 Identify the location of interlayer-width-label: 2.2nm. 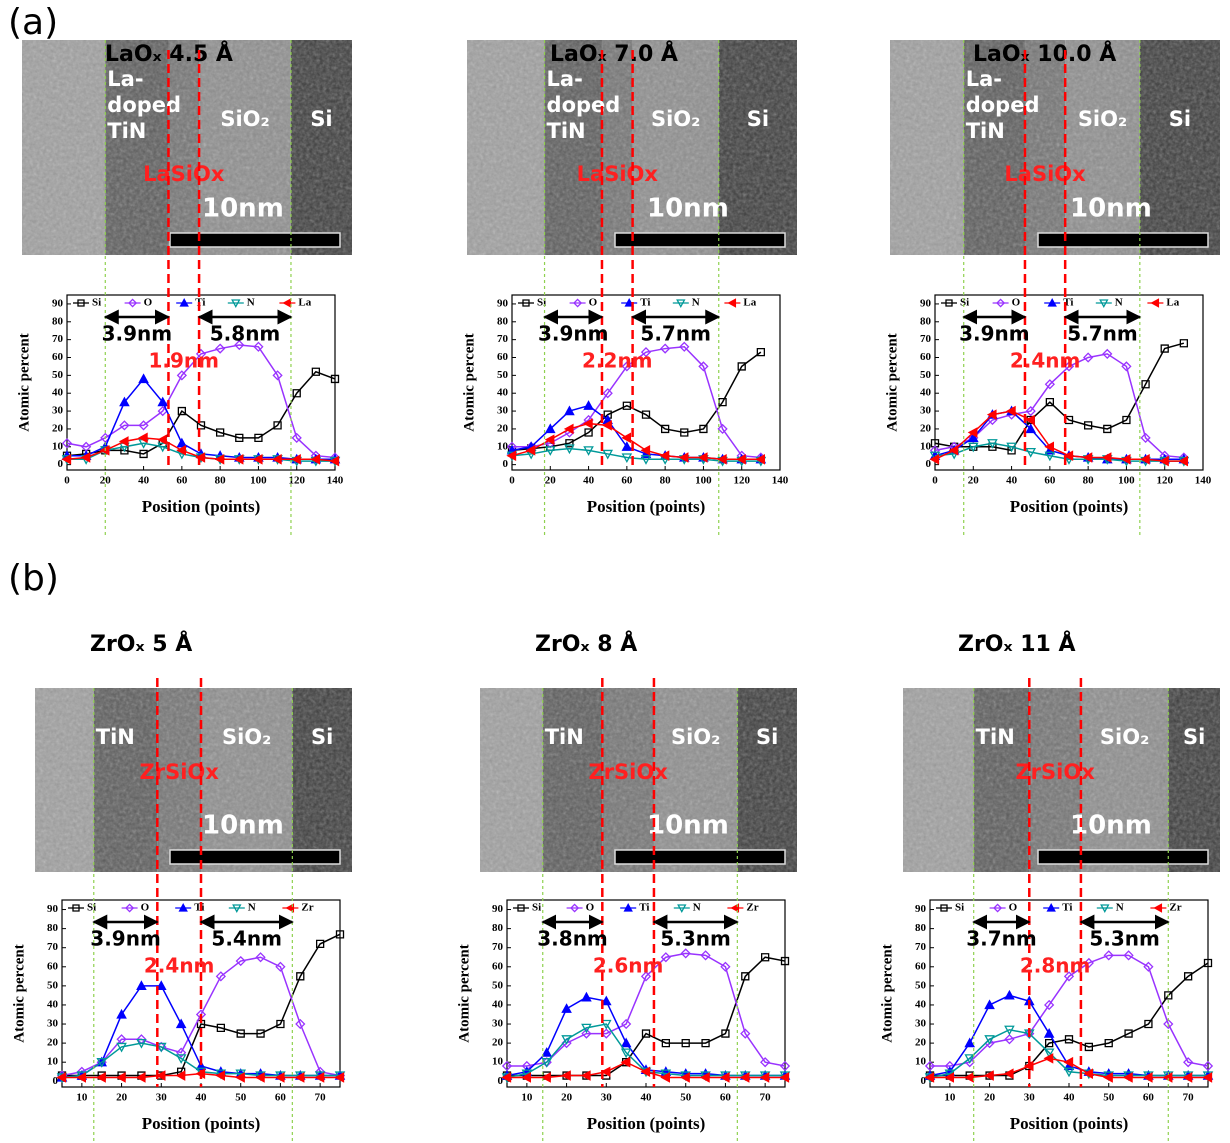
(617, 361).